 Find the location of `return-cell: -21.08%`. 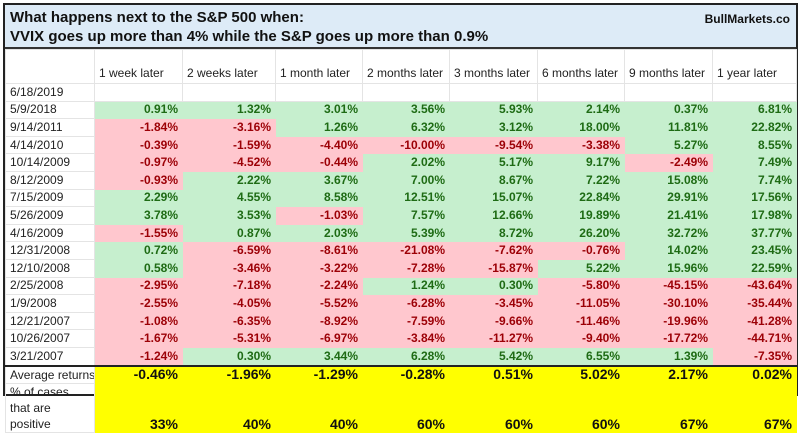

return-cell: -21.08% is located at coordinates (406, 250).